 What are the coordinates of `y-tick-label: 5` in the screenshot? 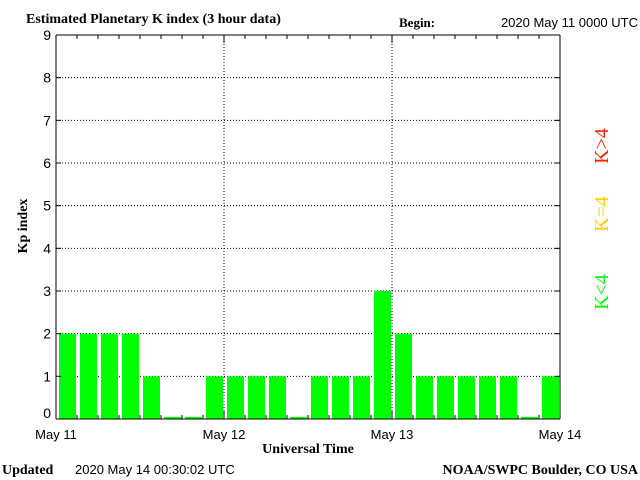 It's located at (47, 206).